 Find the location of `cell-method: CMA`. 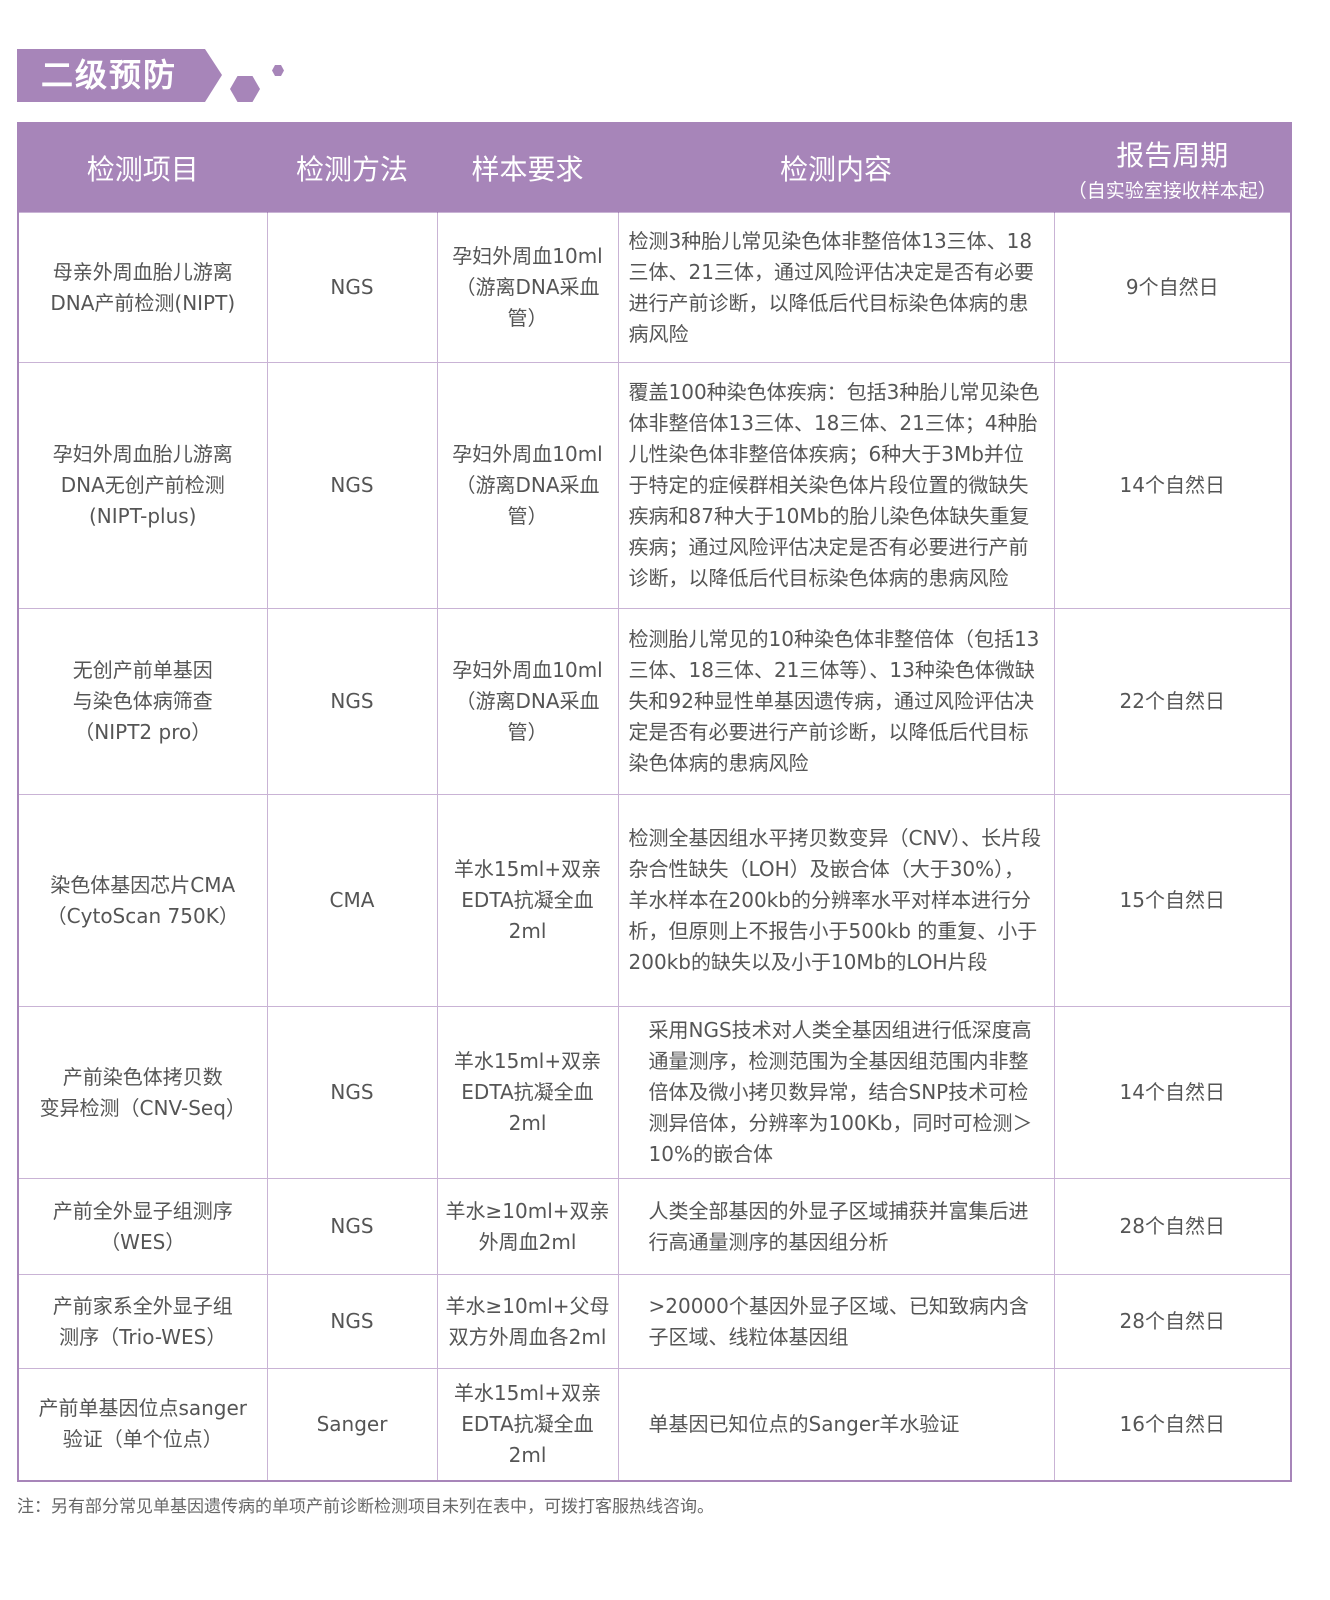

cell-method: CMA is located at coordinates (352, 900).